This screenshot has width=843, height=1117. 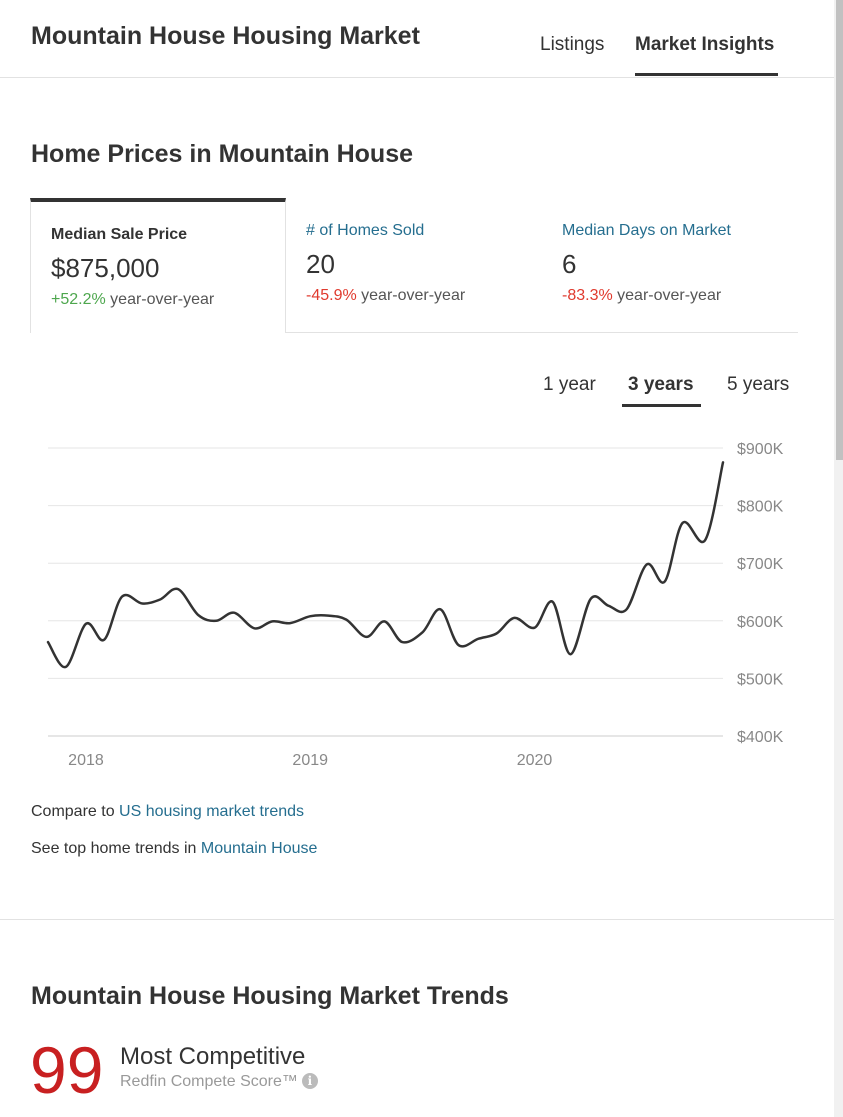 What do you see at coordinates (86, 760) in the screenshot?
I see `x-tick-label: 2018` at bounding box center [86, 760].